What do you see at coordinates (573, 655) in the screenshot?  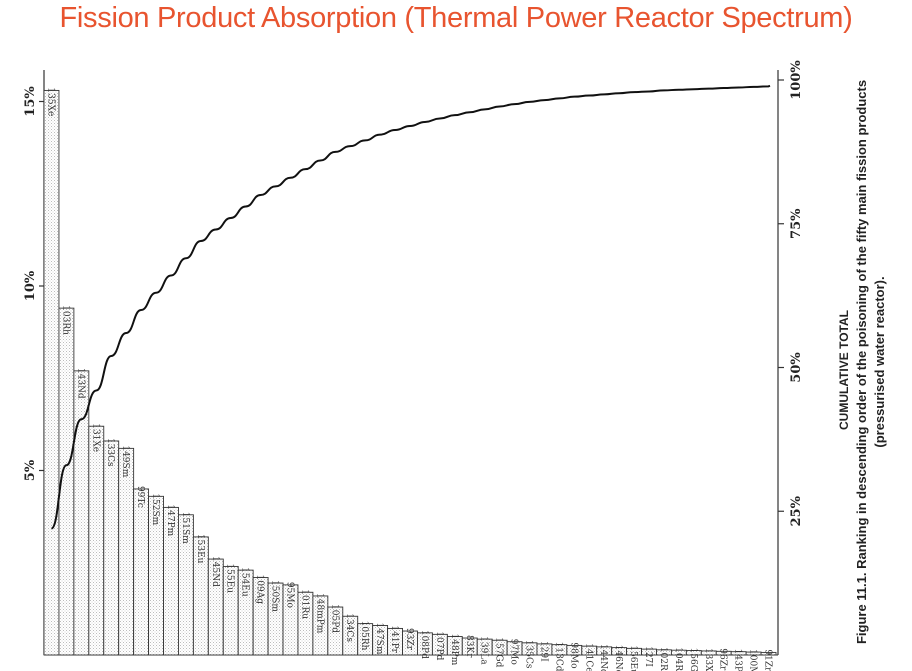 I see `bar-label: 98Mo` at bounding box center [573, 655].